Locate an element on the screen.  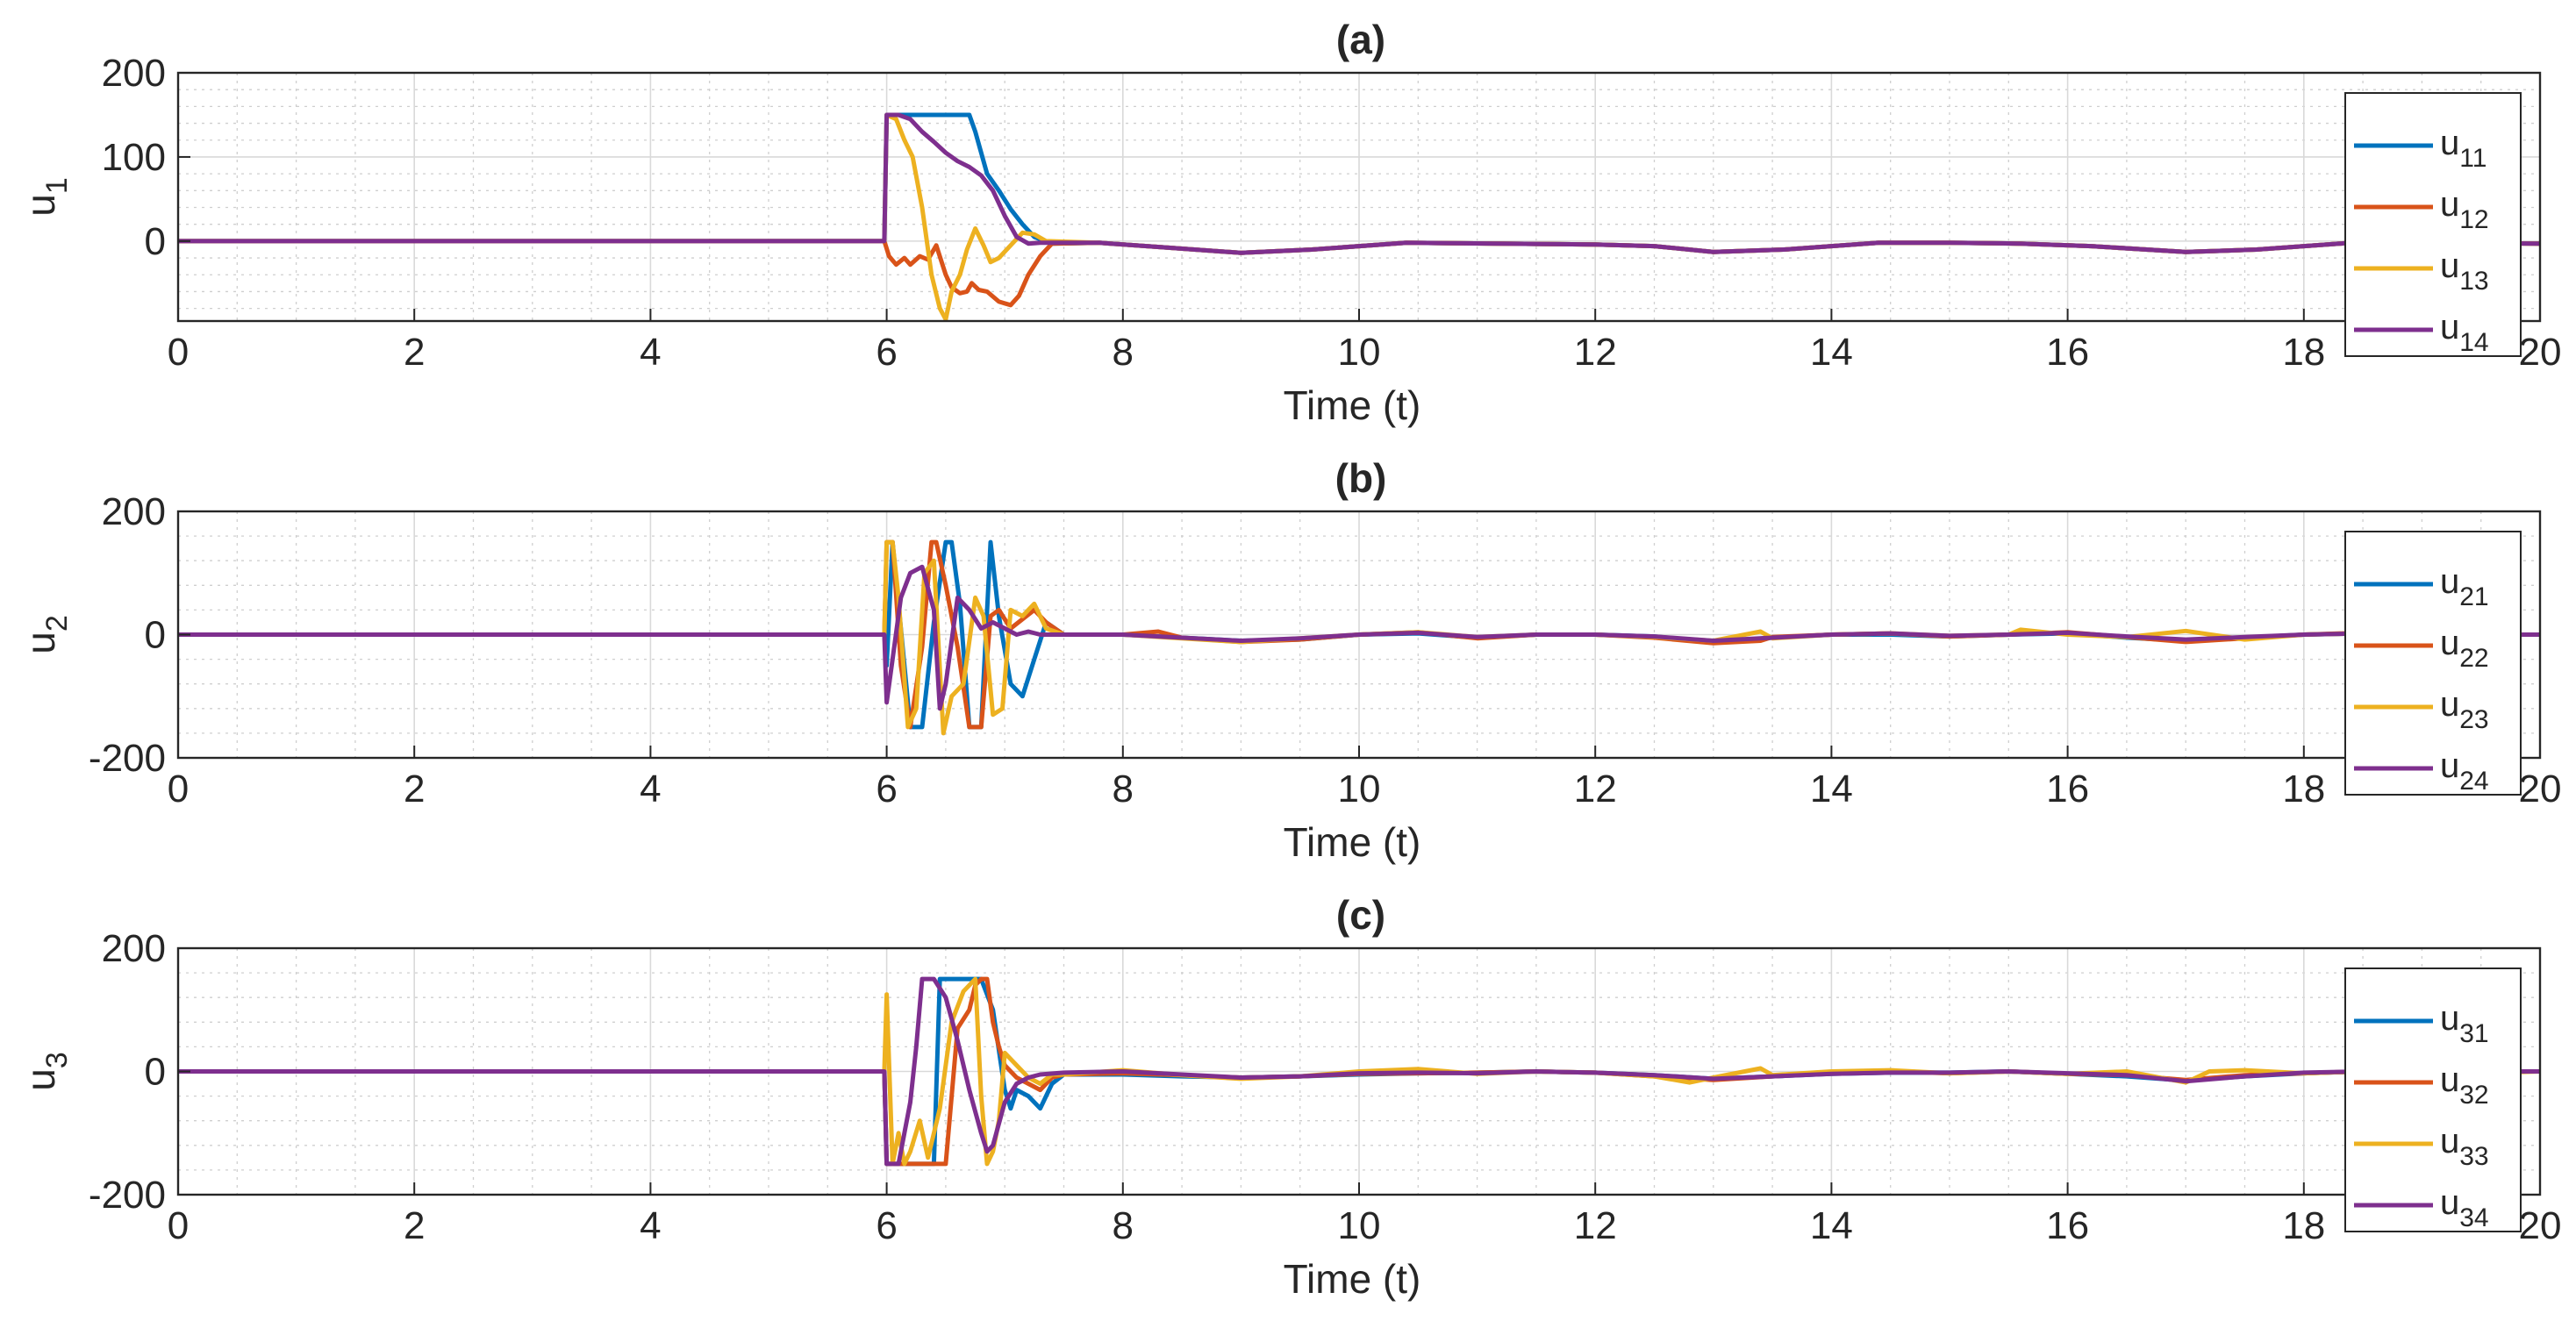
legend-label: u23 is located at coordinates (2464, 709).